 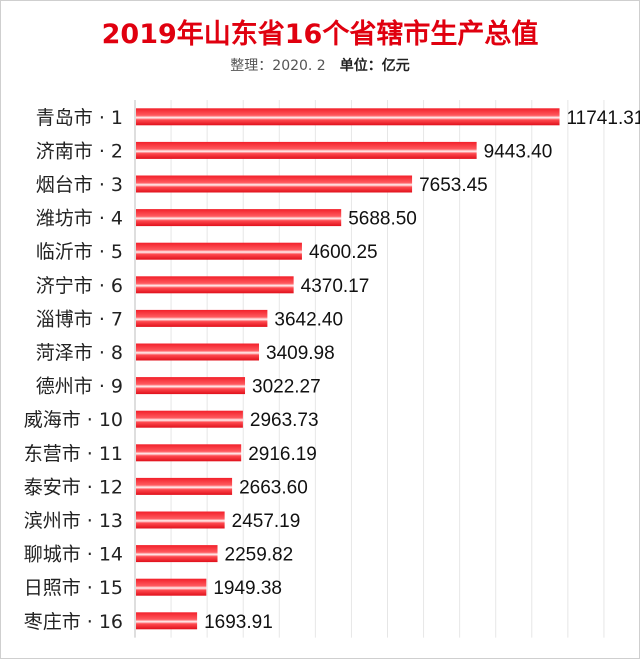 What do you see at coordinates (453, 185) in the screenshot?
I see `value-label: 7653.45` at bounding box center [453, 185].